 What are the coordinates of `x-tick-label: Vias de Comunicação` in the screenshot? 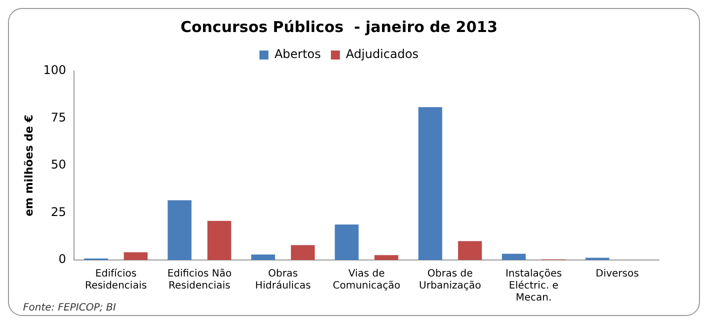 It's located at (366, 280).